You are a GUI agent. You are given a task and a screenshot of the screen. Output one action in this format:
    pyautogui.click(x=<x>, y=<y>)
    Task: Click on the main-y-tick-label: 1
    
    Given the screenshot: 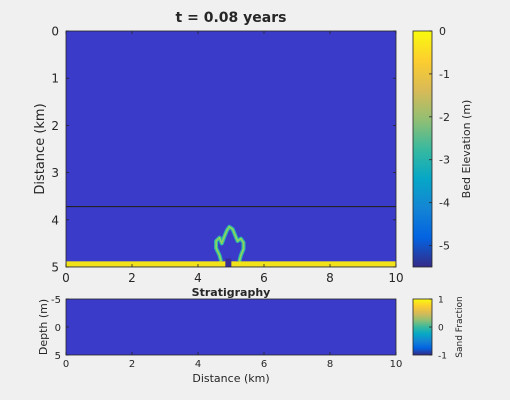 What is the action you would take?
    pyautogui.click(x=55, y=79)
    